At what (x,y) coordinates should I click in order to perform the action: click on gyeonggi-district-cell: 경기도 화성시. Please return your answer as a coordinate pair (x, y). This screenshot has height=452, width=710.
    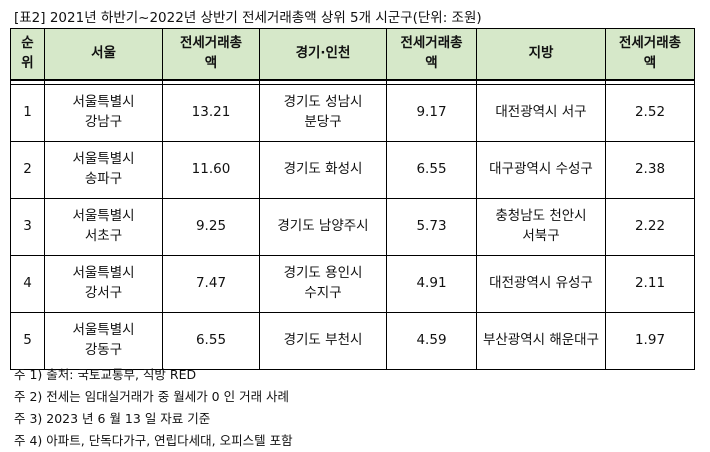
    Looking at the image, I should click on (323, 170).